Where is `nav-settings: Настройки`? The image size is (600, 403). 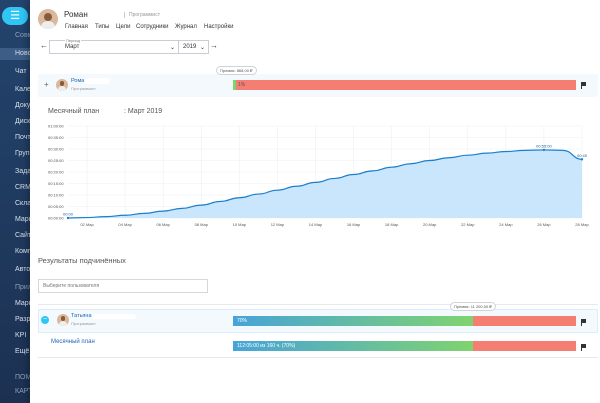 nav-settings: Настройки is located at coordinates (219, 27).